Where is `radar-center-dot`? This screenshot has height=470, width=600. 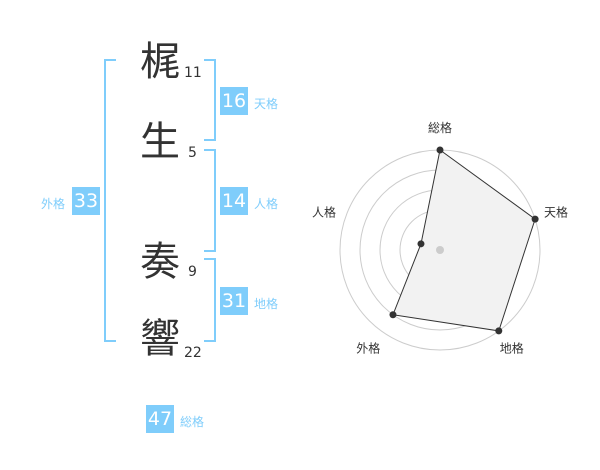 radar-center-dot is located at coordinates (440, 250).